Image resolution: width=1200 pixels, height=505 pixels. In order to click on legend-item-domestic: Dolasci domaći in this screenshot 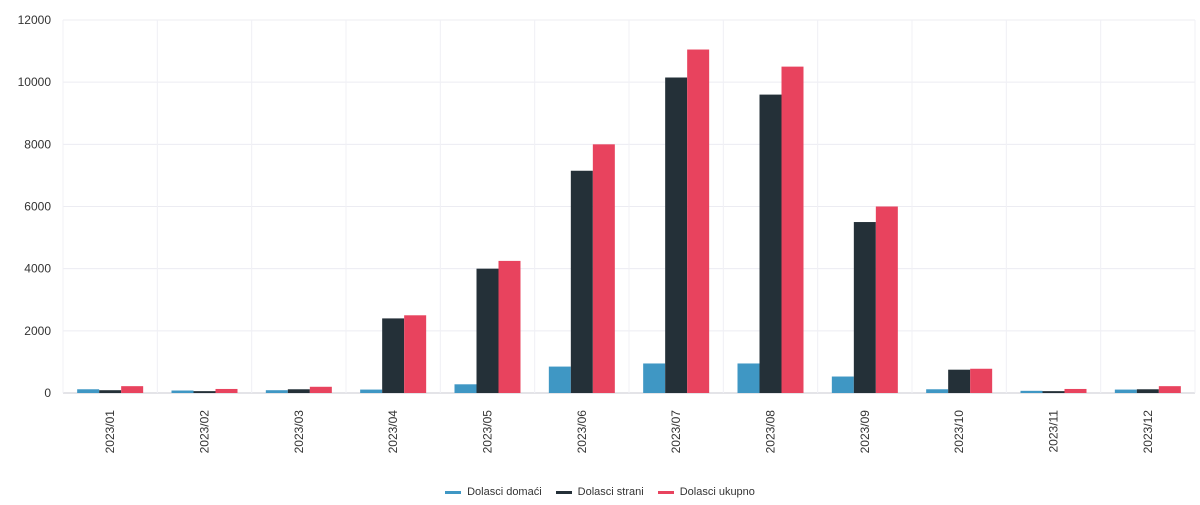, I will do `click(493, 492)`.